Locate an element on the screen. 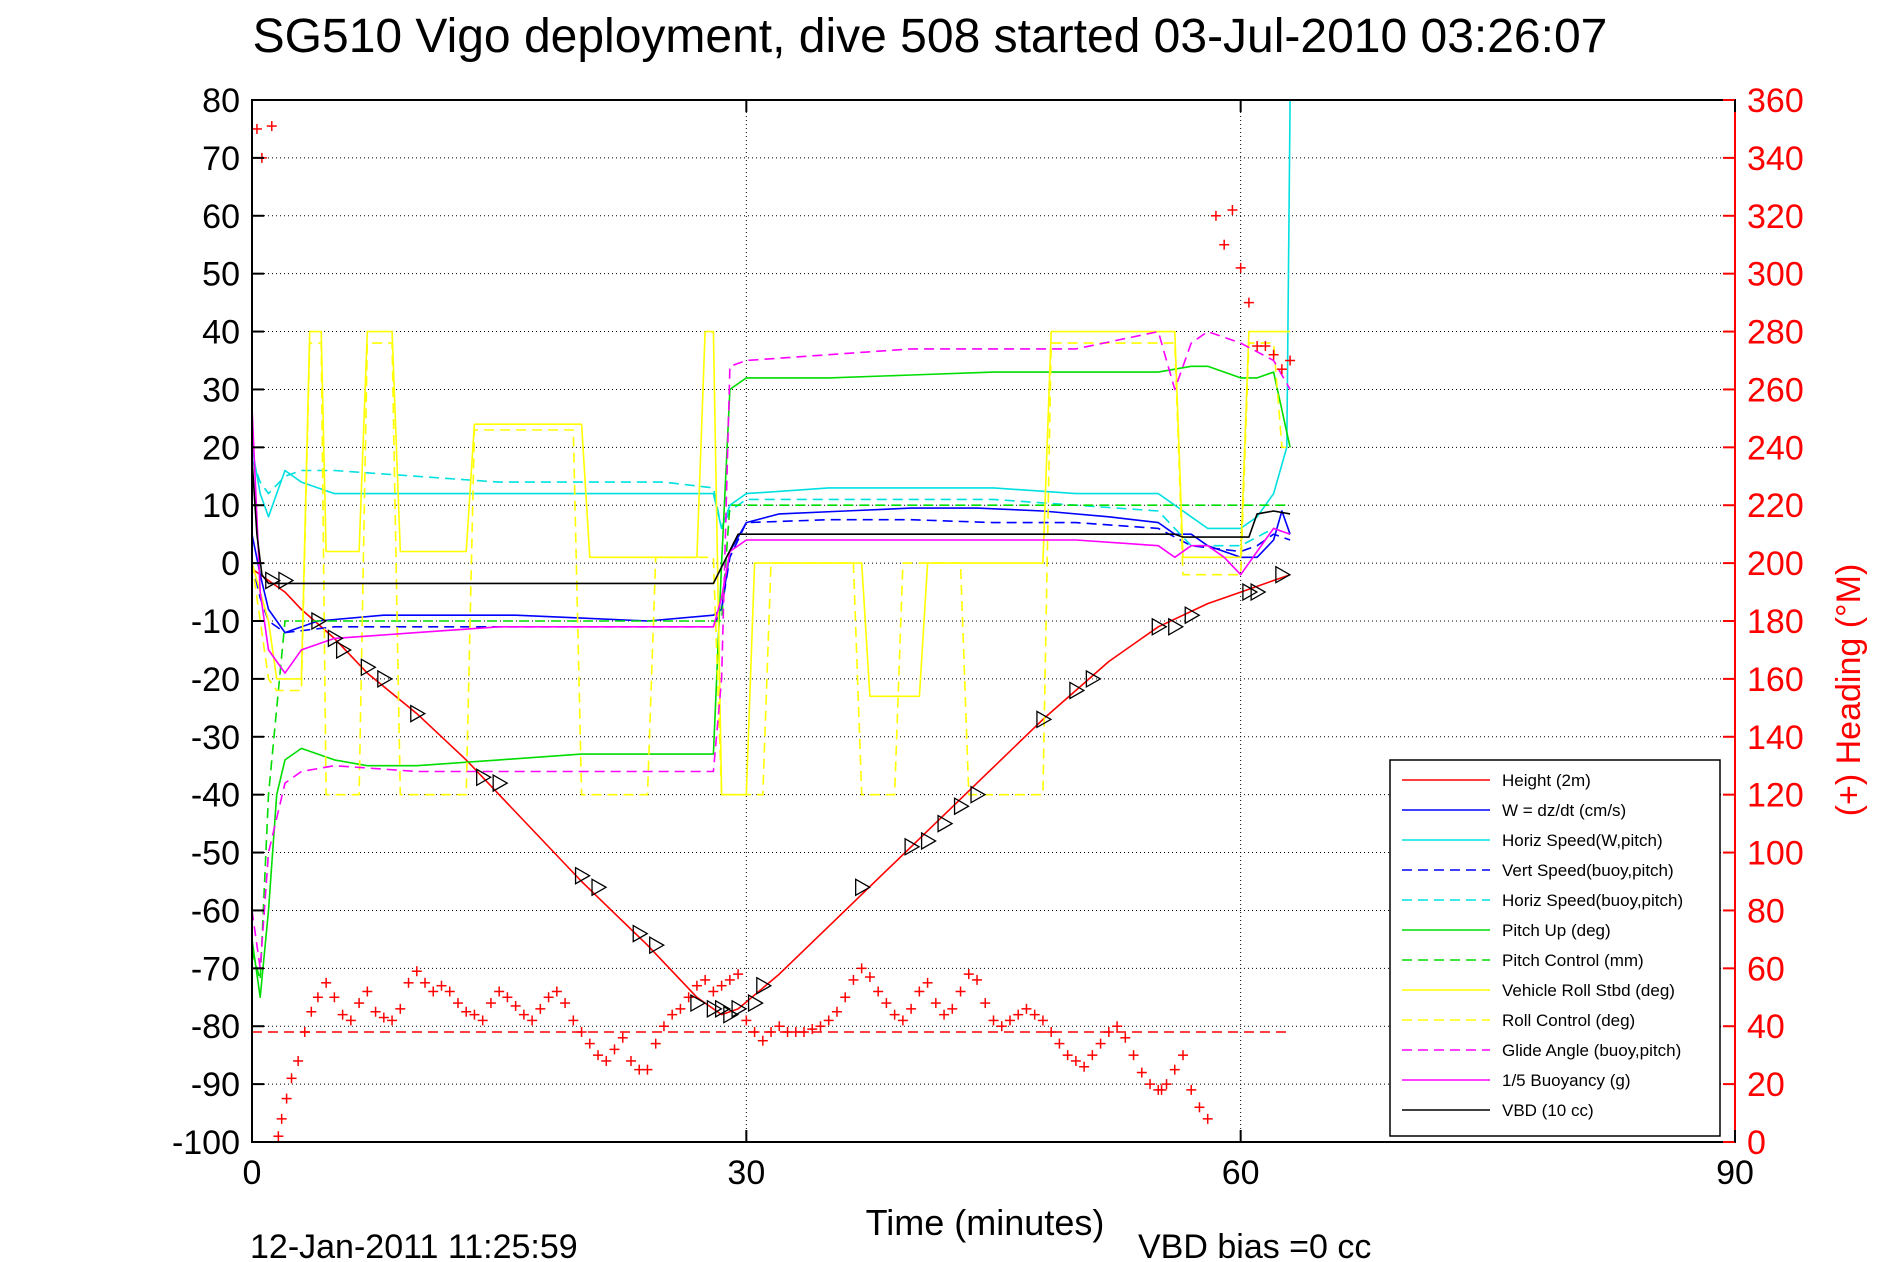 Image resolution: width=1891 pixels, height=1262 pixels. left-tick-label: -20 is located at coordinates (215, 680).